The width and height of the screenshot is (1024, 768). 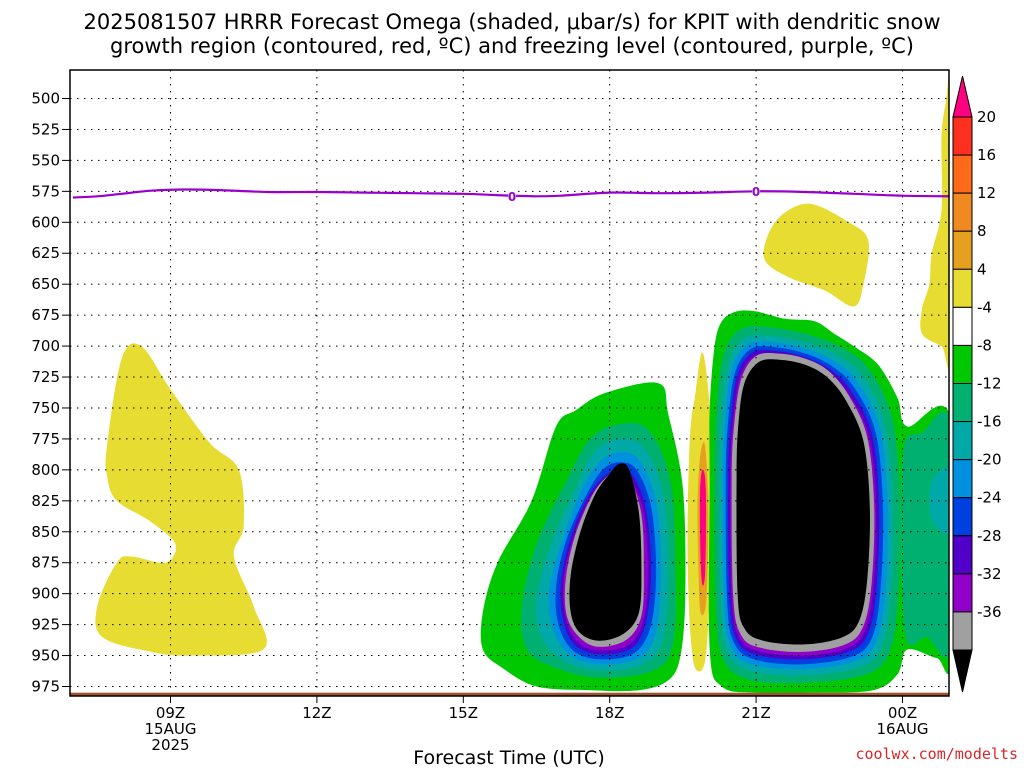 I want to click on colorbar-label: -16, so click(x=989, y=422).